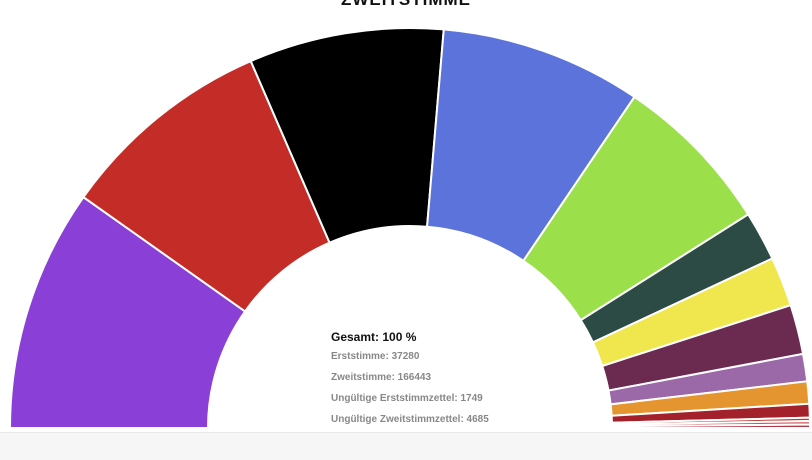 This screenshot has width=812, height=460. Describe the element at coordinates (375, 356) in the screenshot. I see `stat-erststimme: Erststimme: 37280` at that location.